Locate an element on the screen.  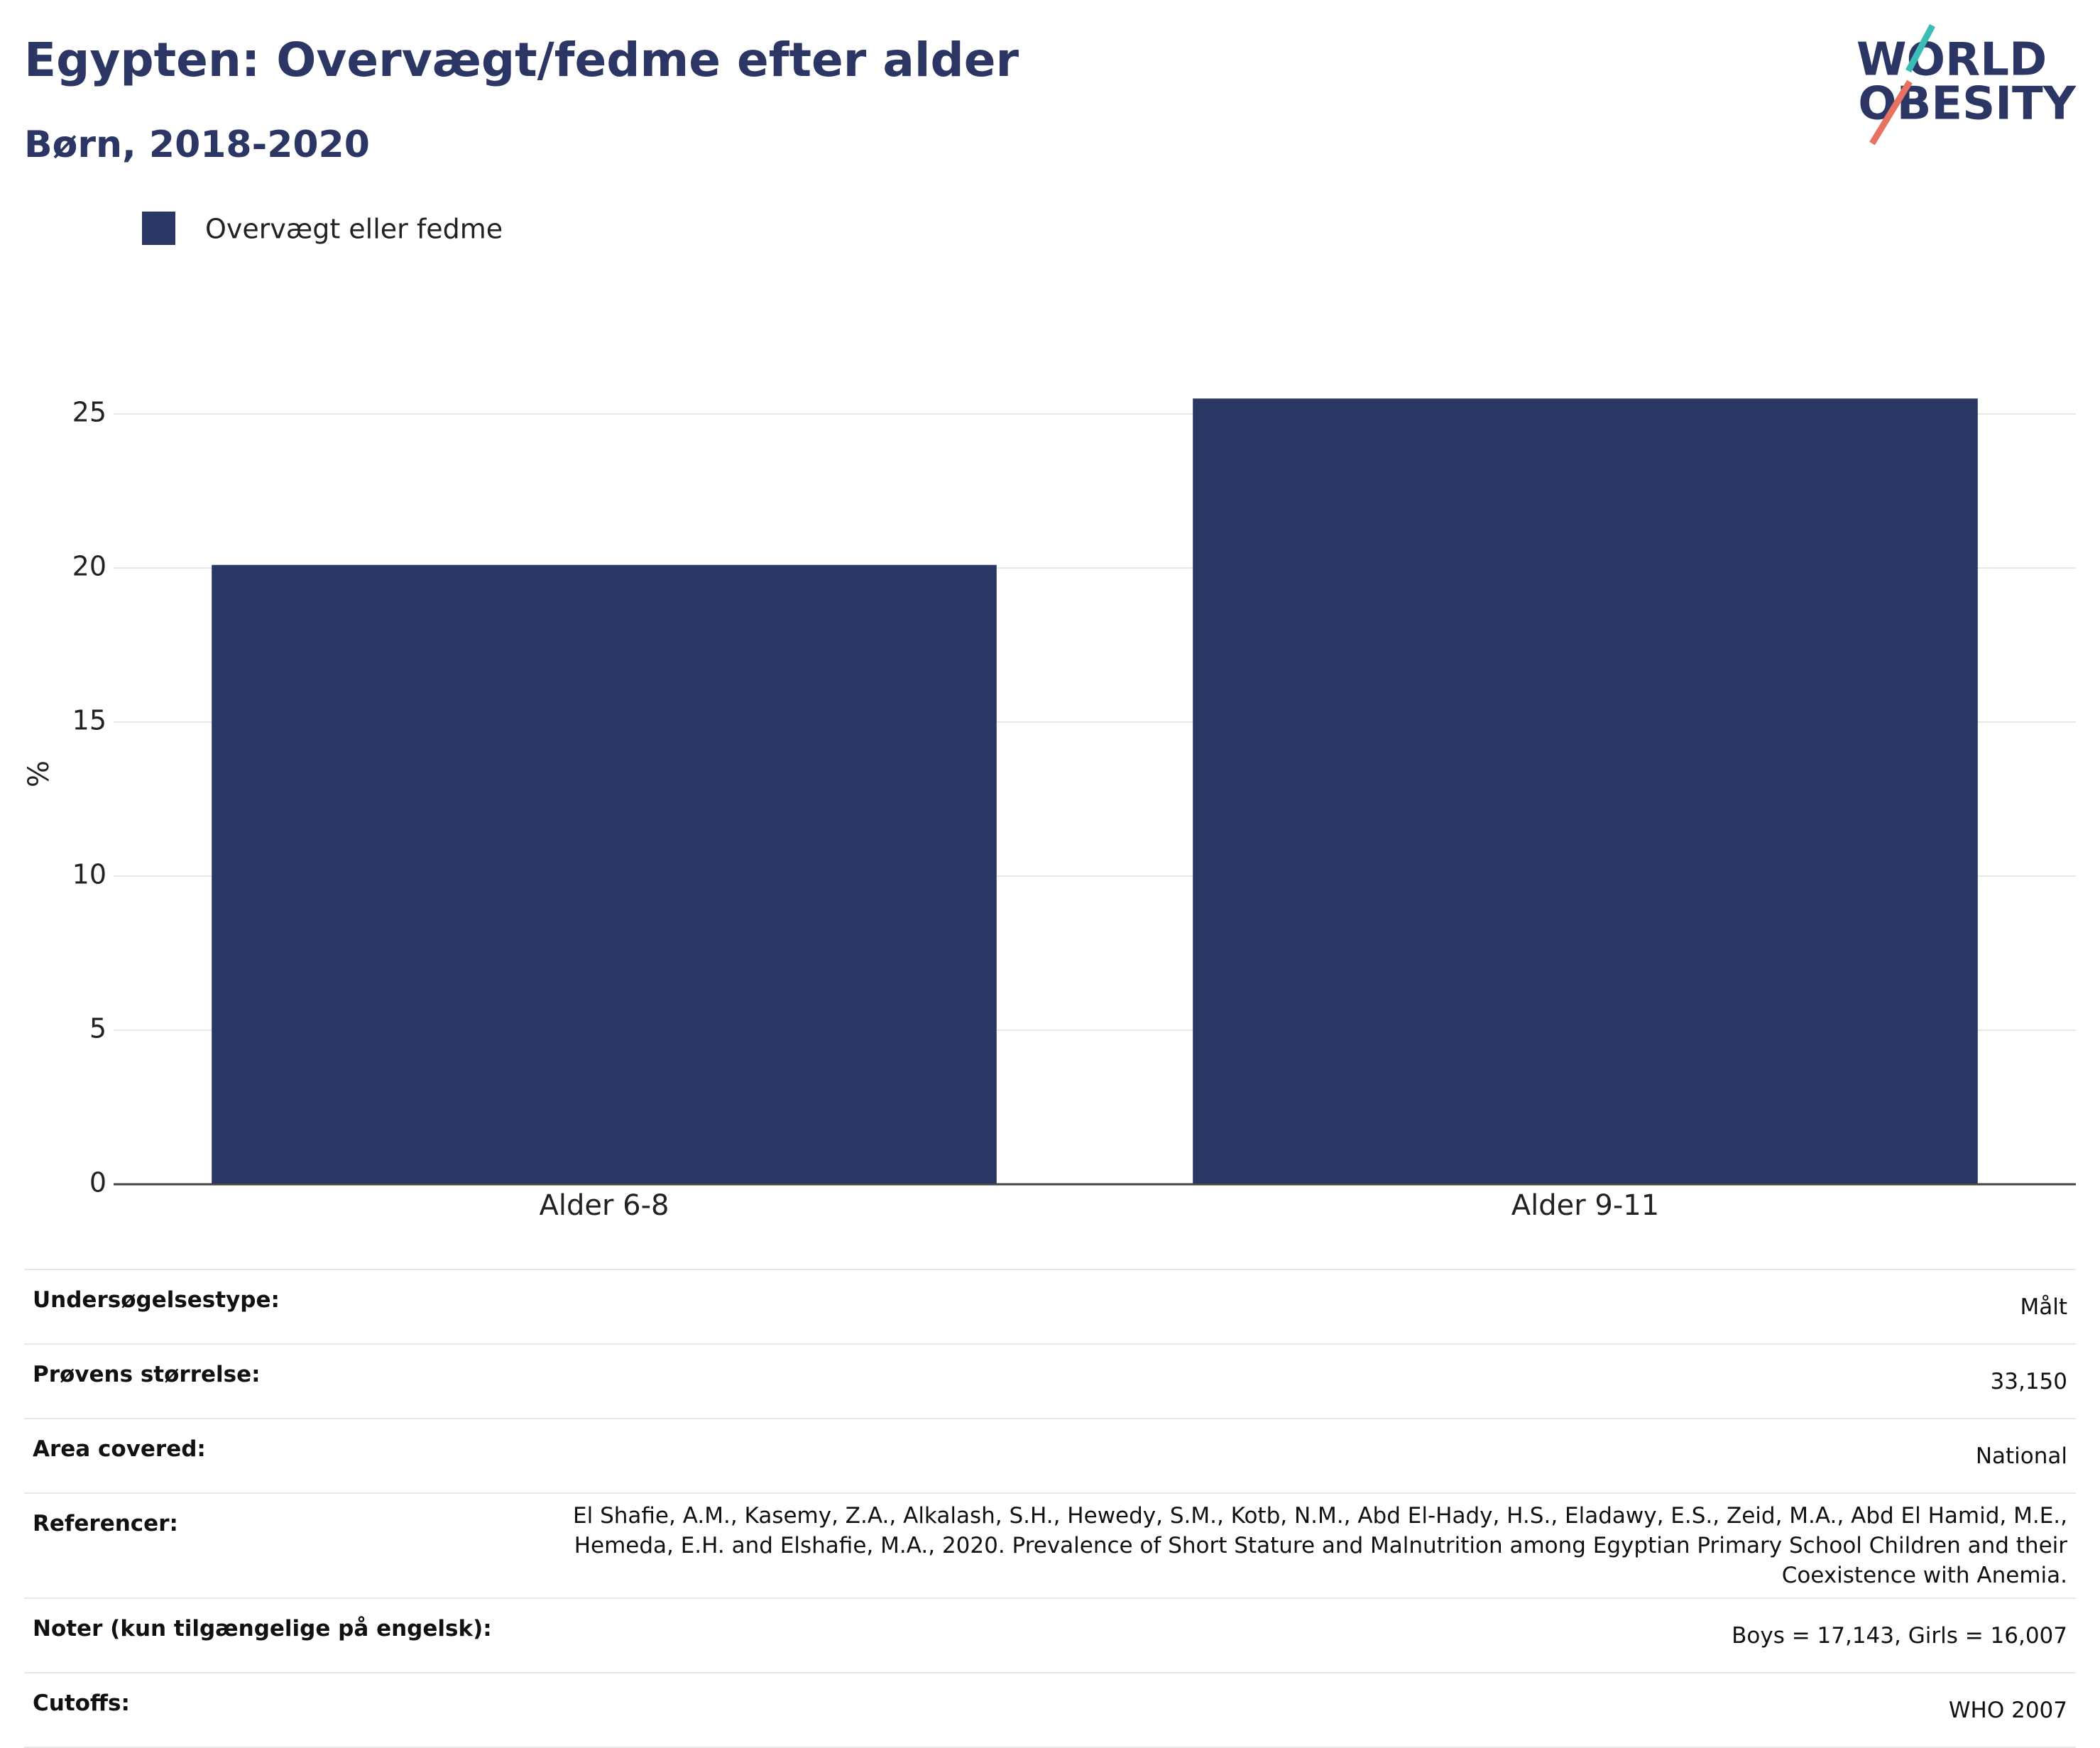
y-tick-label: 5 is located at coordinates (97, 1028).